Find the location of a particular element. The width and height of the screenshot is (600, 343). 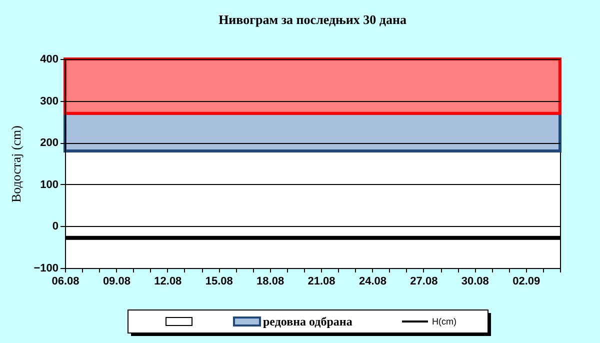

x-tick-label: 02.09 is located at coordinates (526, 282).